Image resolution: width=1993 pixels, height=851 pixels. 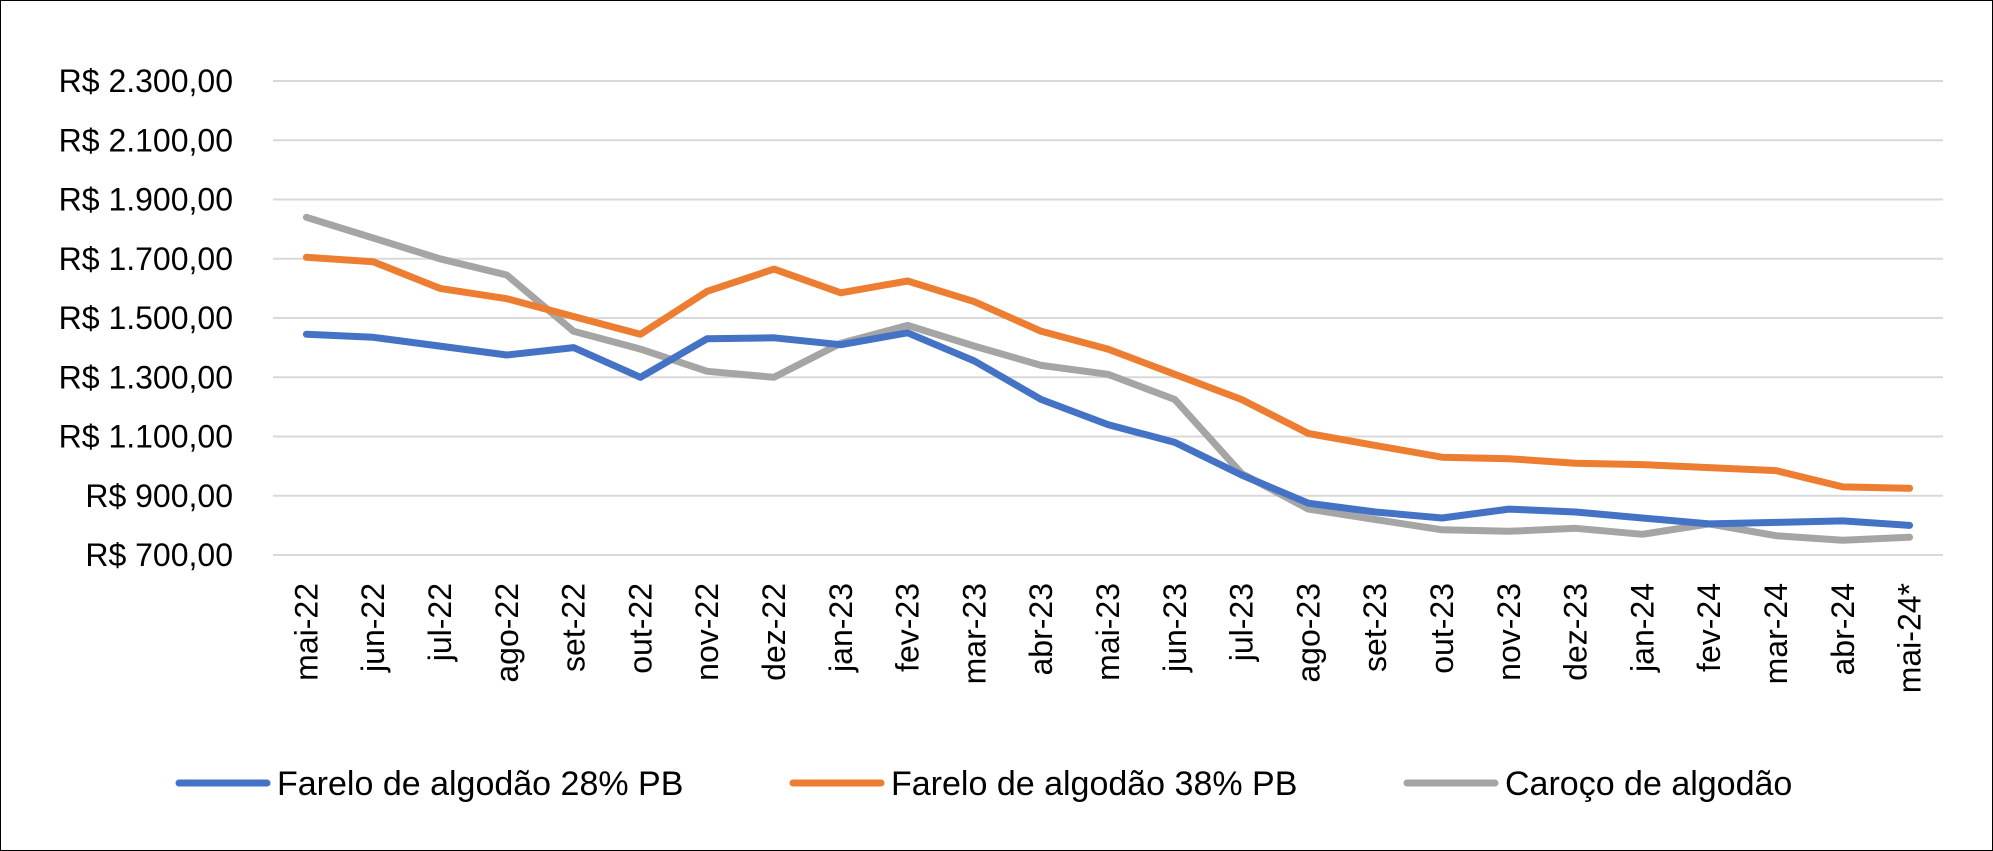 I want to click on y-tick-label: R$ 900,00, so click(x=159, y=496).